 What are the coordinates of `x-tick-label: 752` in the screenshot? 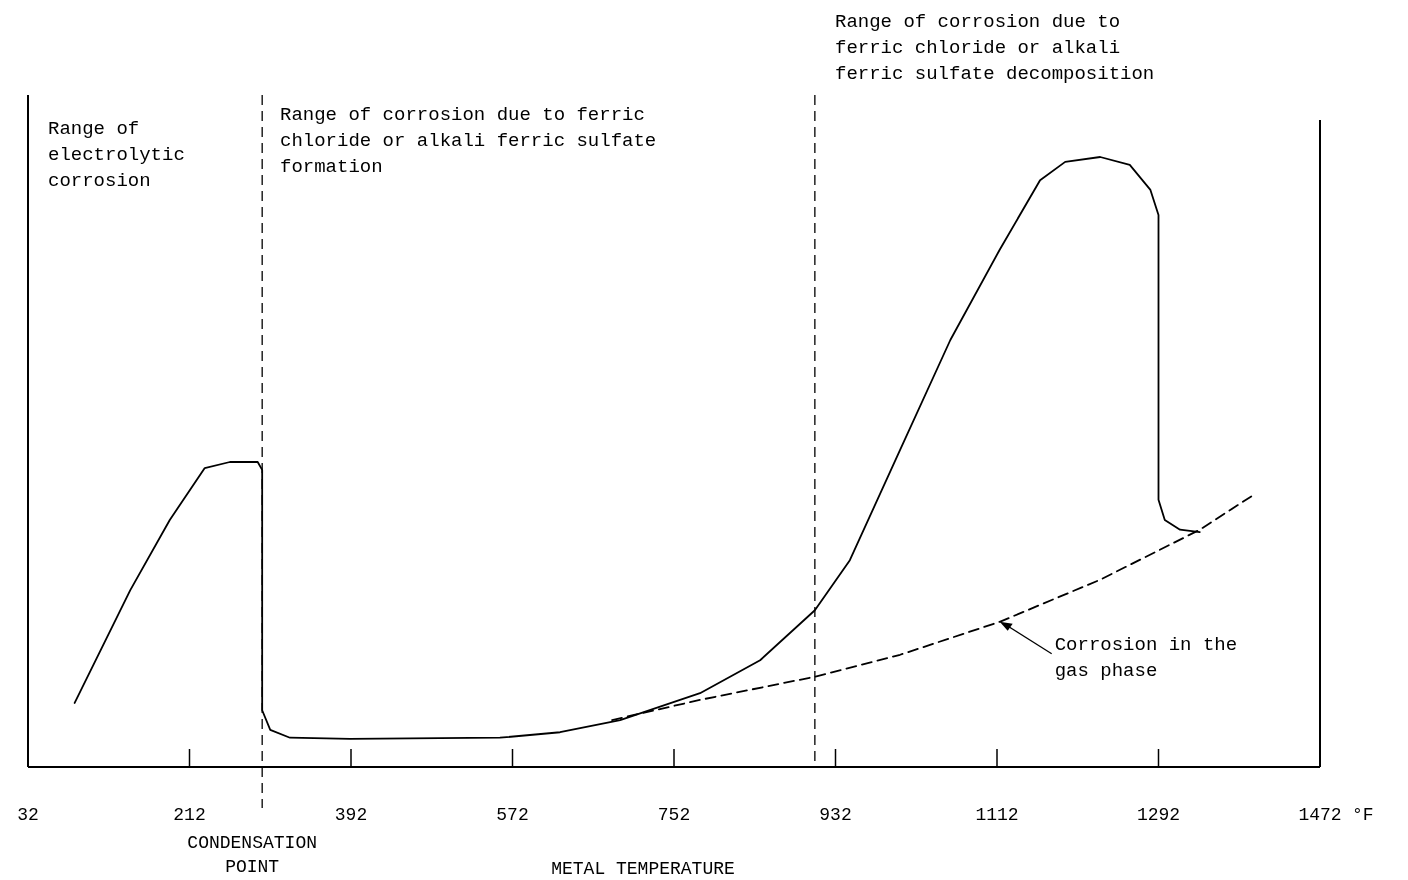 It's located at (674, 815).